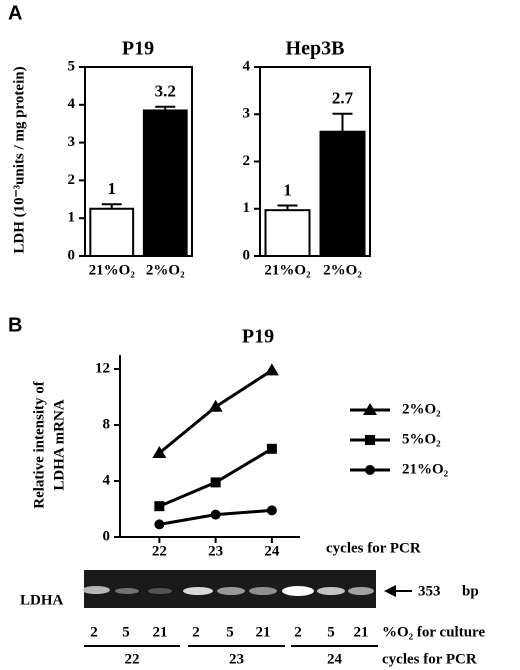  What do you see at coordinates (272, 551) in the screenshot?
I see `x-tick-label: 24` at bounding box center [272, 551].